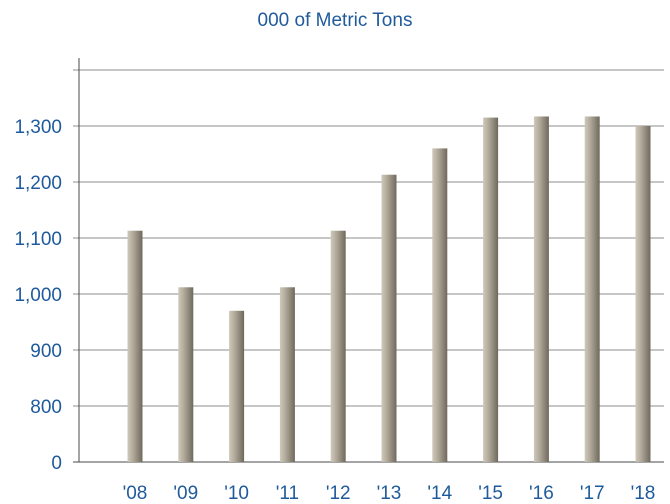 This screenshot has width=670, height=504. I want to click on y-tick-label: 0, so click(56, 463).